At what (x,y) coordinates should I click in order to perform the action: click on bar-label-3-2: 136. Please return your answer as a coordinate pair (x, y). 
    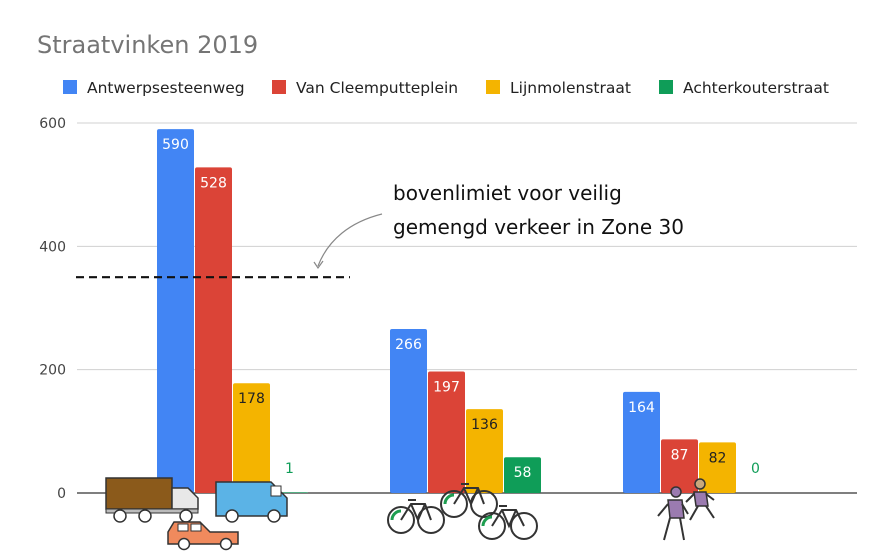
    Looking at the image, I should click on (484, 425).